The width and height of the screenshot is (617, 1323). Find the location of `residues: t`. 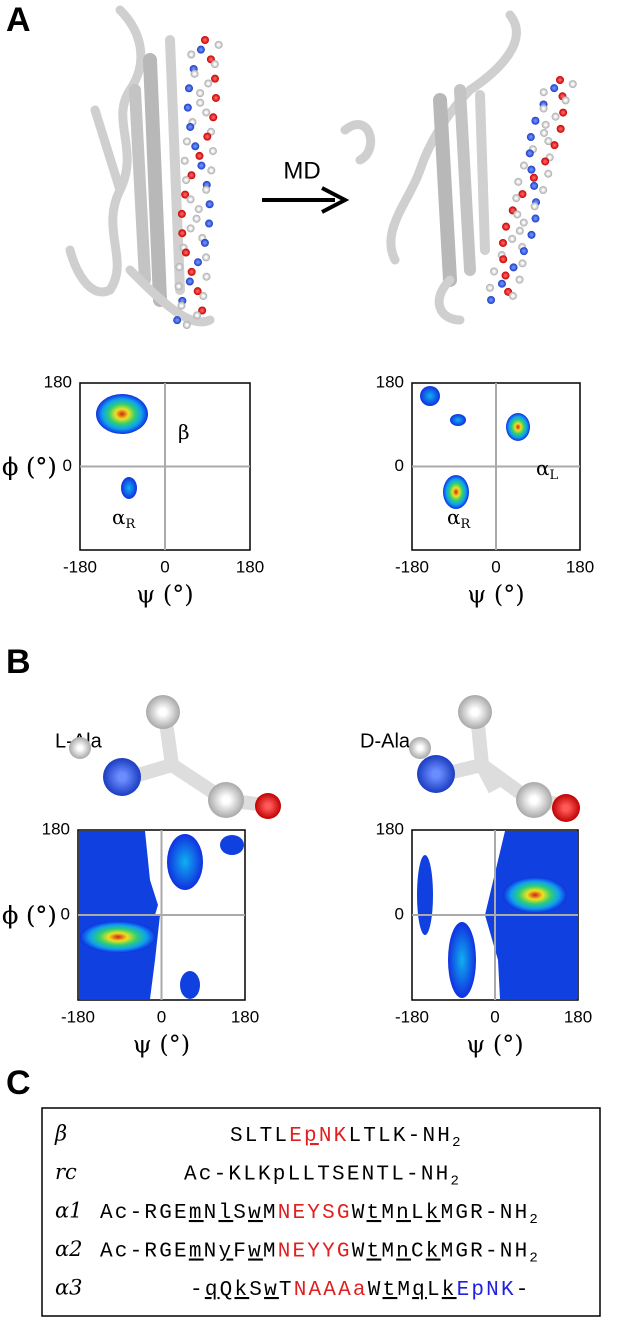

residues: t is located at coordinates (390, 1290).